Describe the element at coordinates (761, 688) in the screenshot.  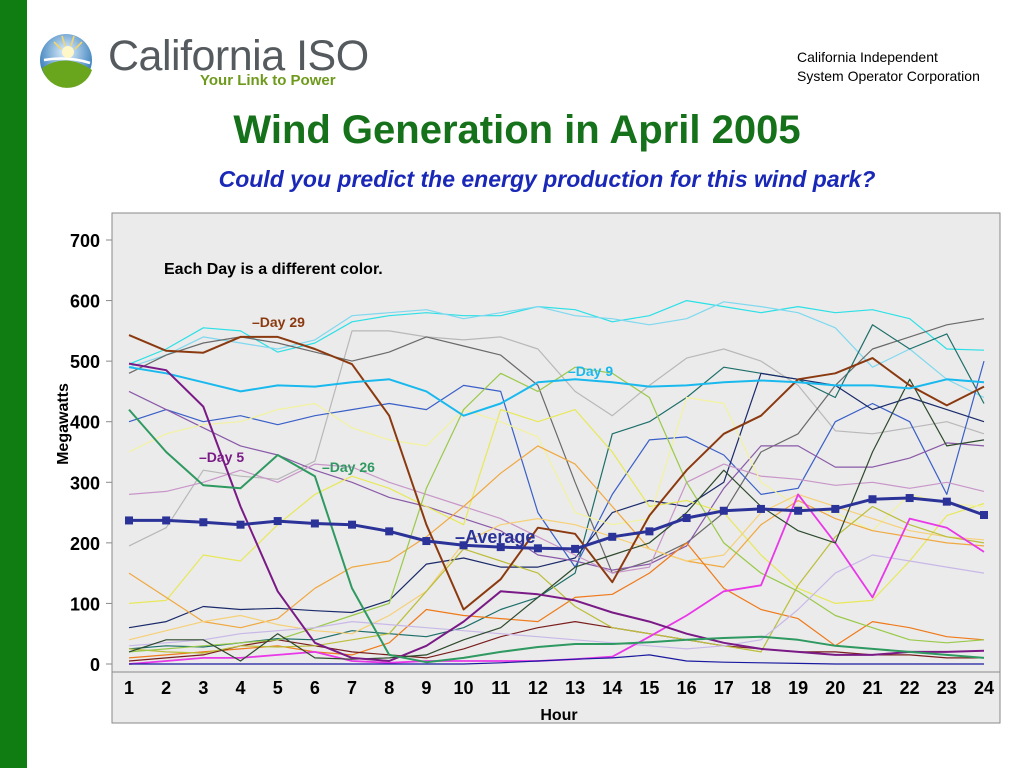
I see `x-tick-label: 18` at that location.